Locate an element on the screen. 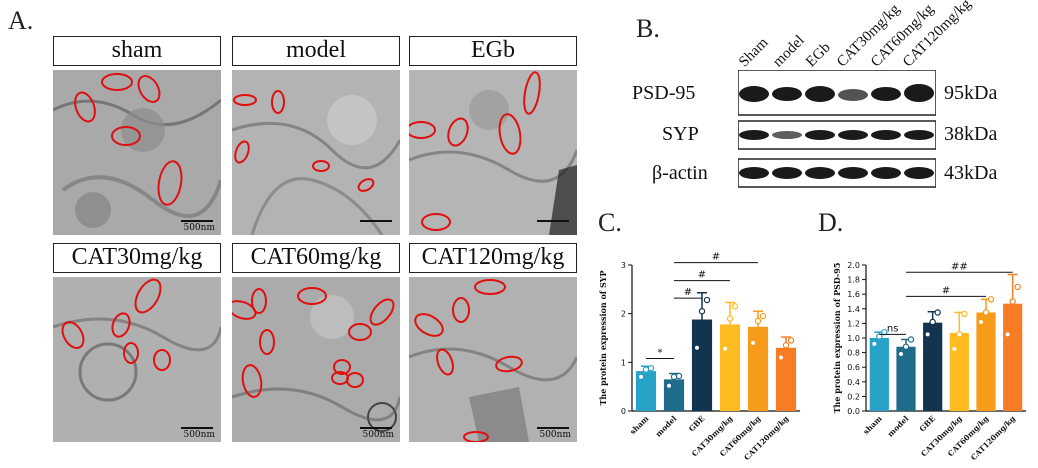  wb-kda-label: 95kDa is located at coordinates (971, 93).